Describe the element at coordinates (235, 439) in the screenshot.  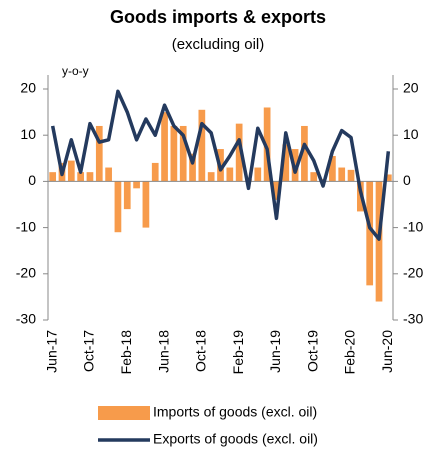
I see `legend-label: Exports of goods (excl. oil)` at that location.